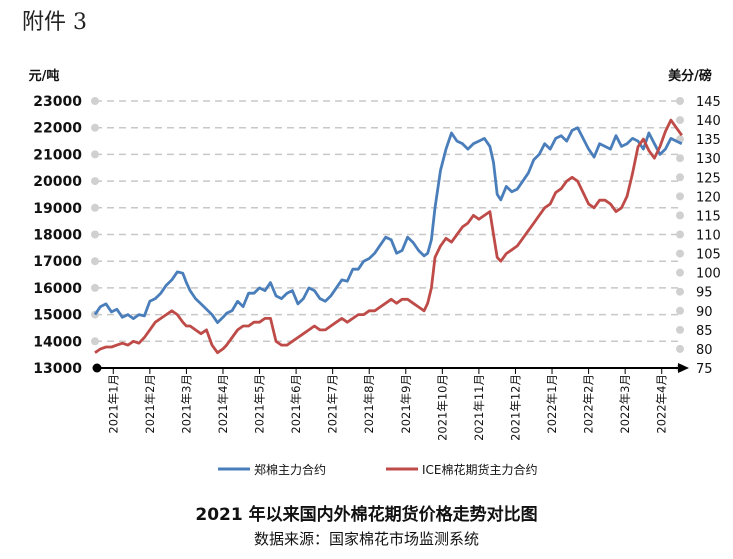 The image size is (733, 559). Describe the element at coordinates (57, 182) in the screenshot. I see `left-tick-label: 20000` at that location.